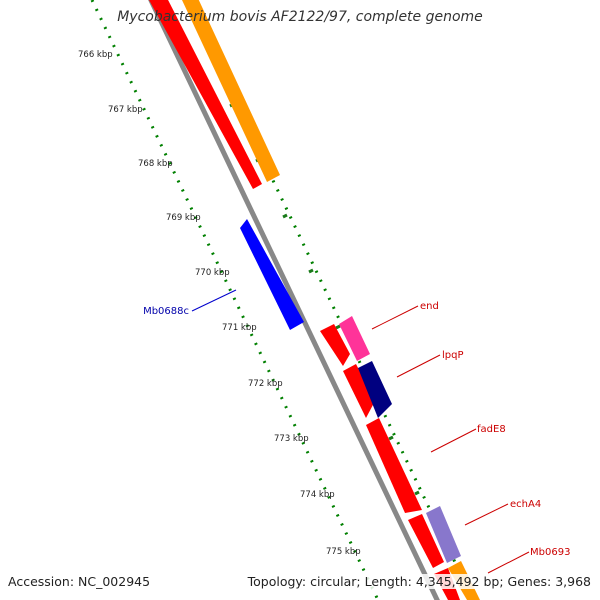  Describe the element at coordinates (354, 338) in the screenshot. I see `cds-feature-magenta` at that location.